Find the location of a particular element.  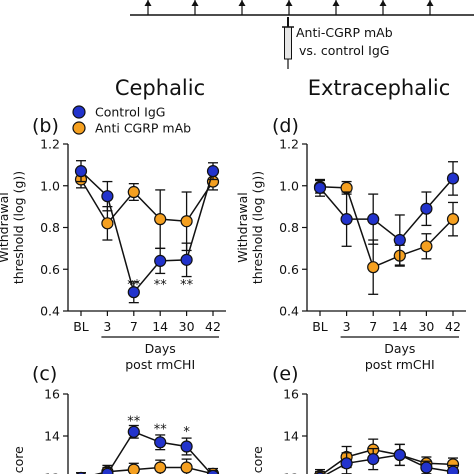

timeline is located at coordinates (302, 34).